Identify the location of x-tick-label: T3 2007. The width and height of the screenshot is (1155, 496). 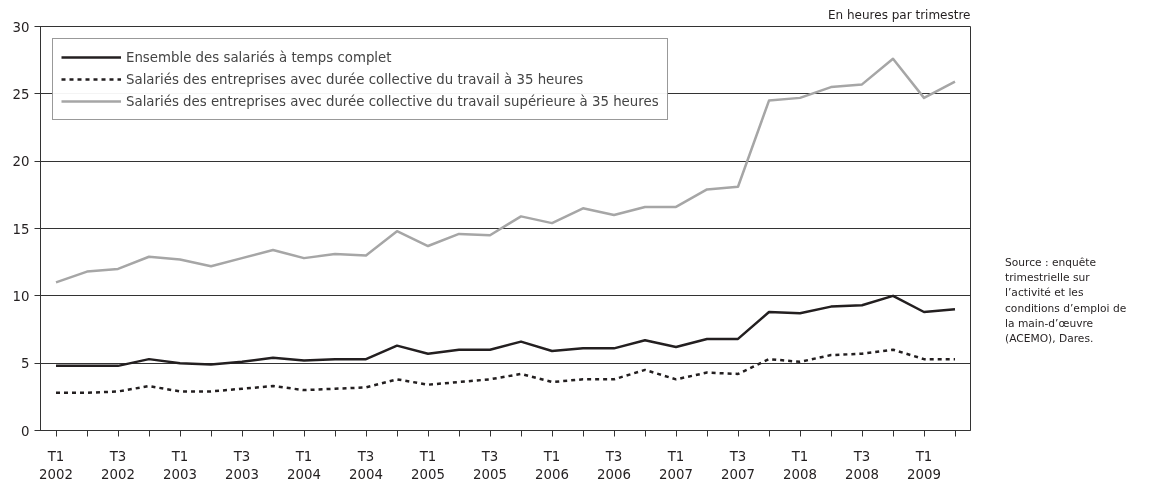
(738, 465).